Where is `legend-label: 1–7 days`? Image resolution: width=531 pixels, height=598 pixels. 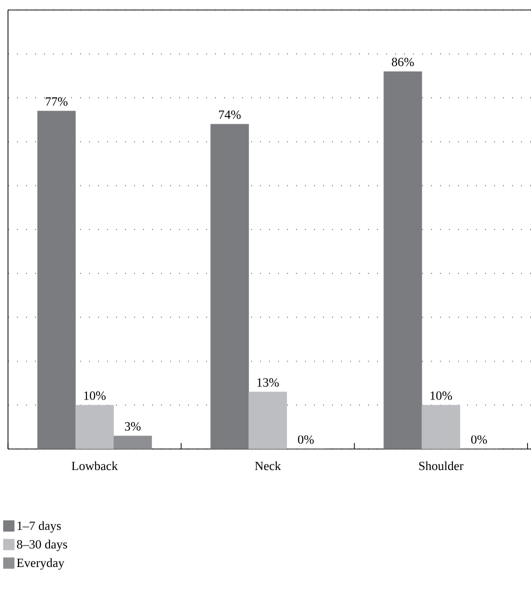
legend-label: 1–7 days is located at coordinates (39, 527).